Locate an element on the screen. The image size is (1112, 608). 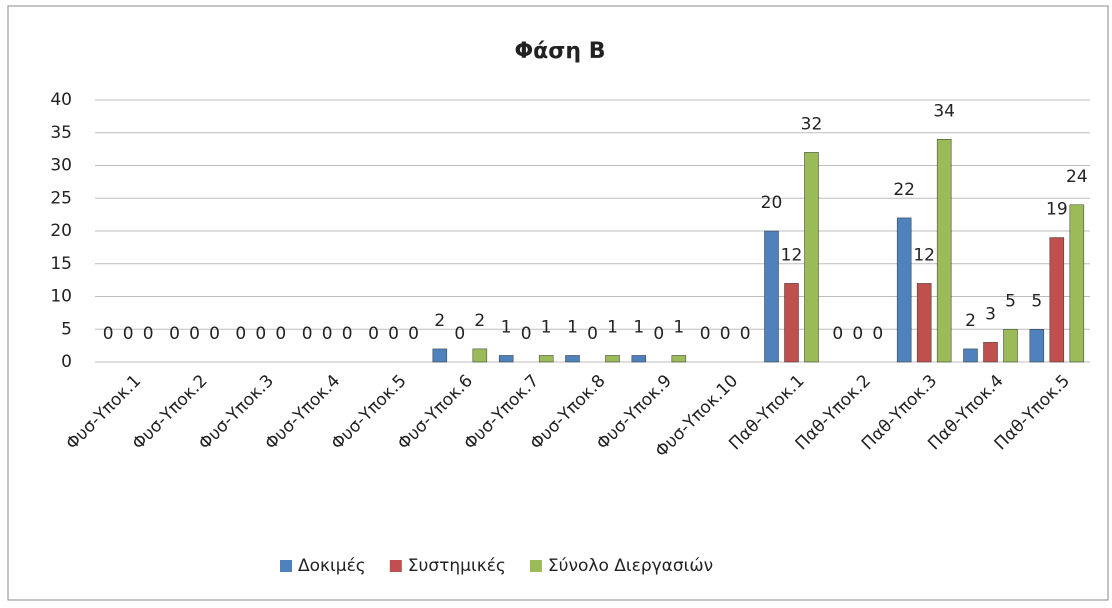
legend-label: Συστημικές is located at coordinates (457, 566).